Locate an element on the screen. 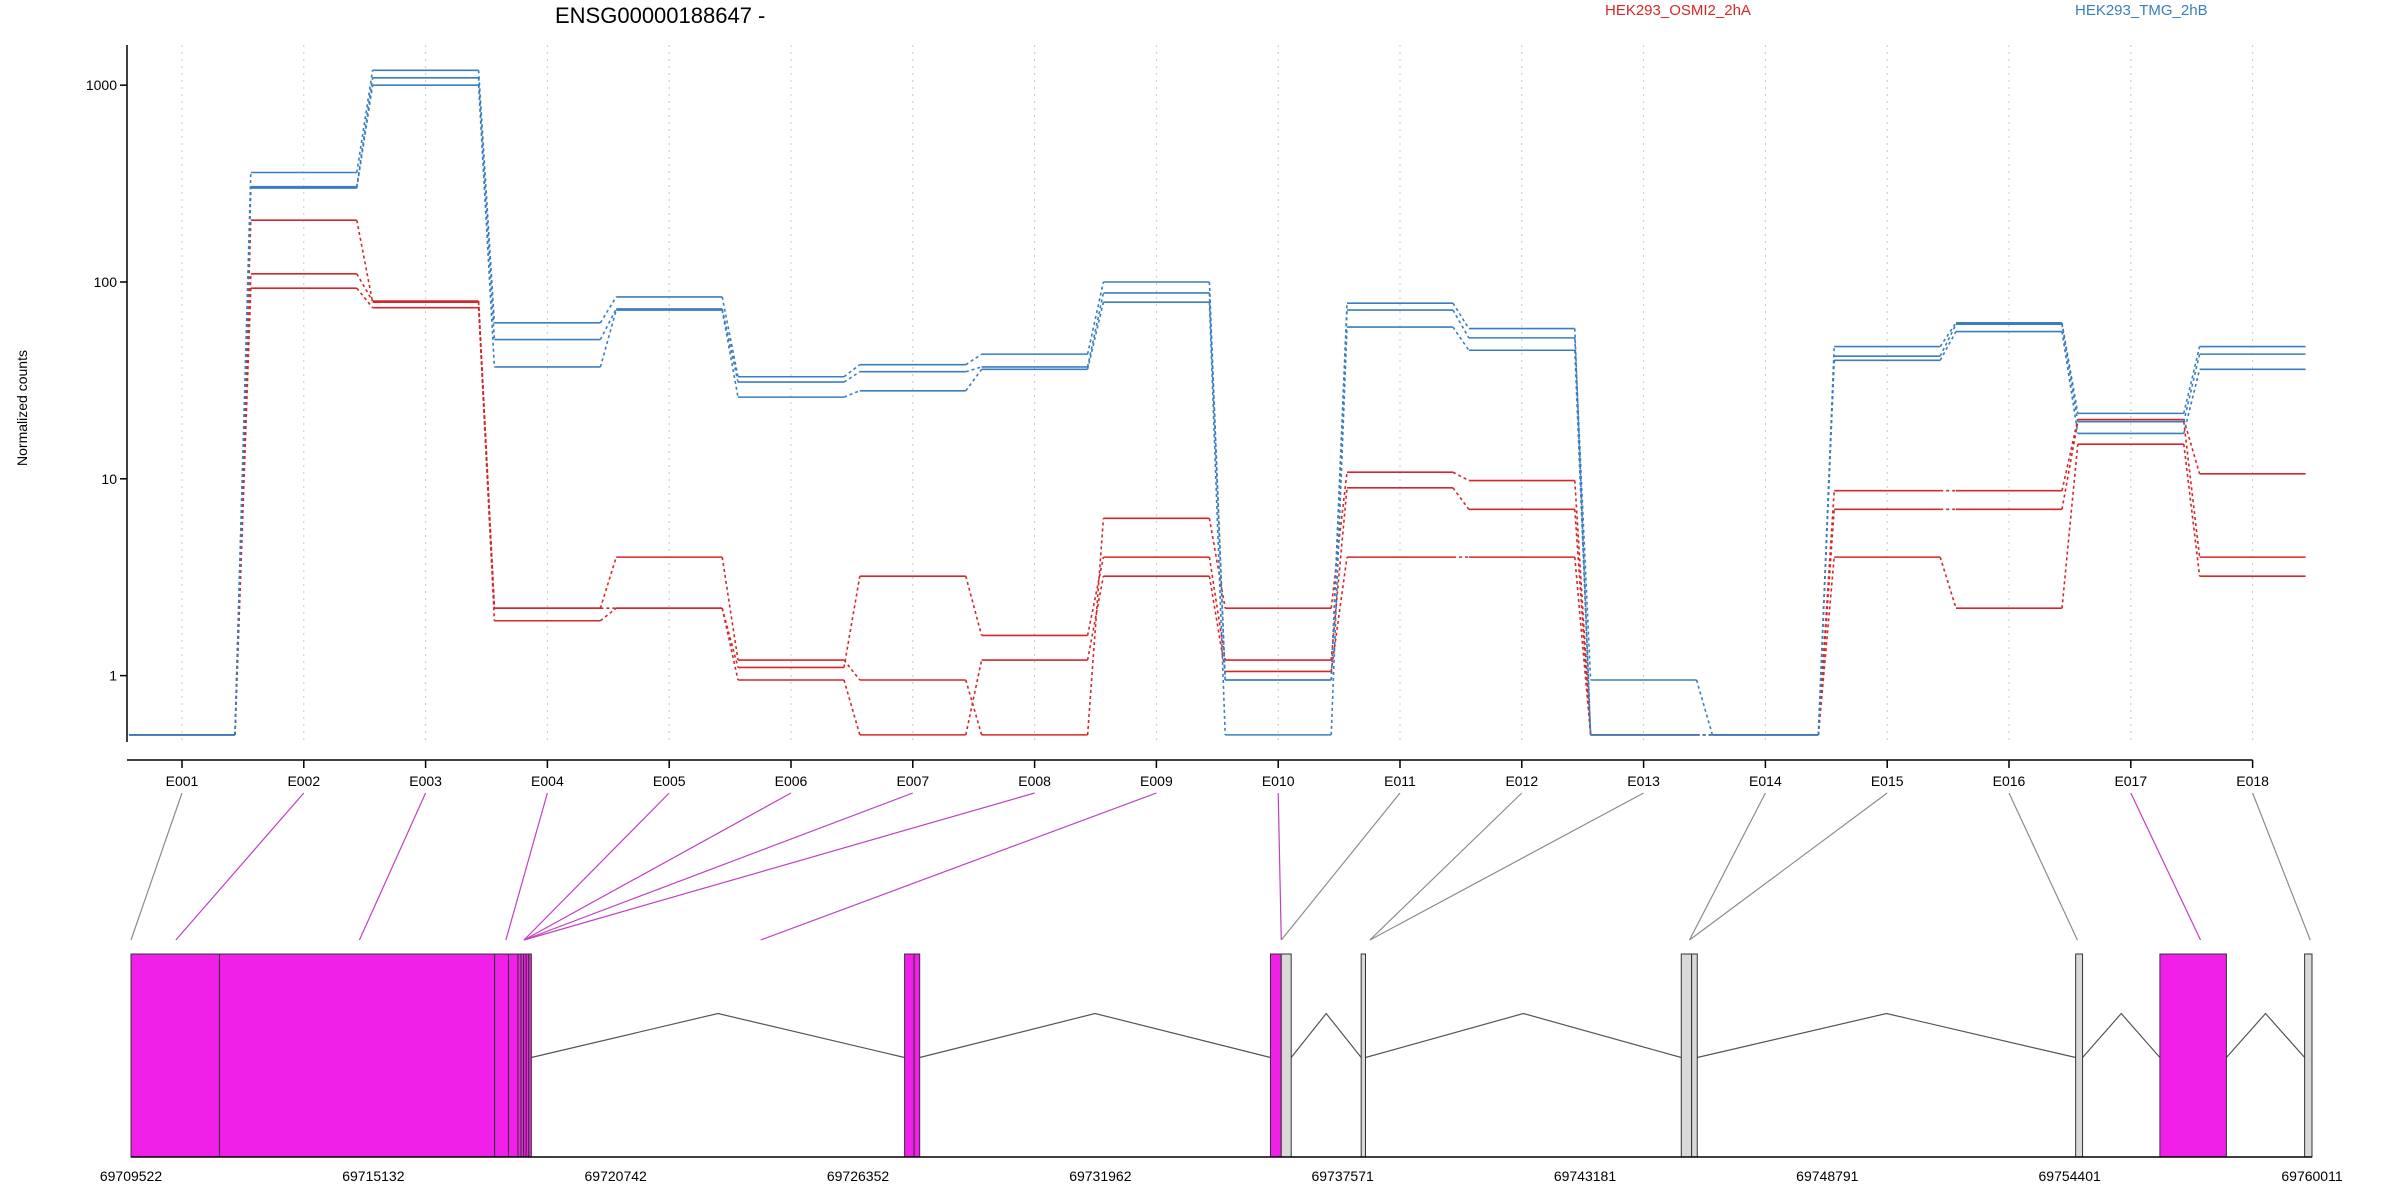  x-tick-label-E017: E017 is located at coordinates (2130, 781).